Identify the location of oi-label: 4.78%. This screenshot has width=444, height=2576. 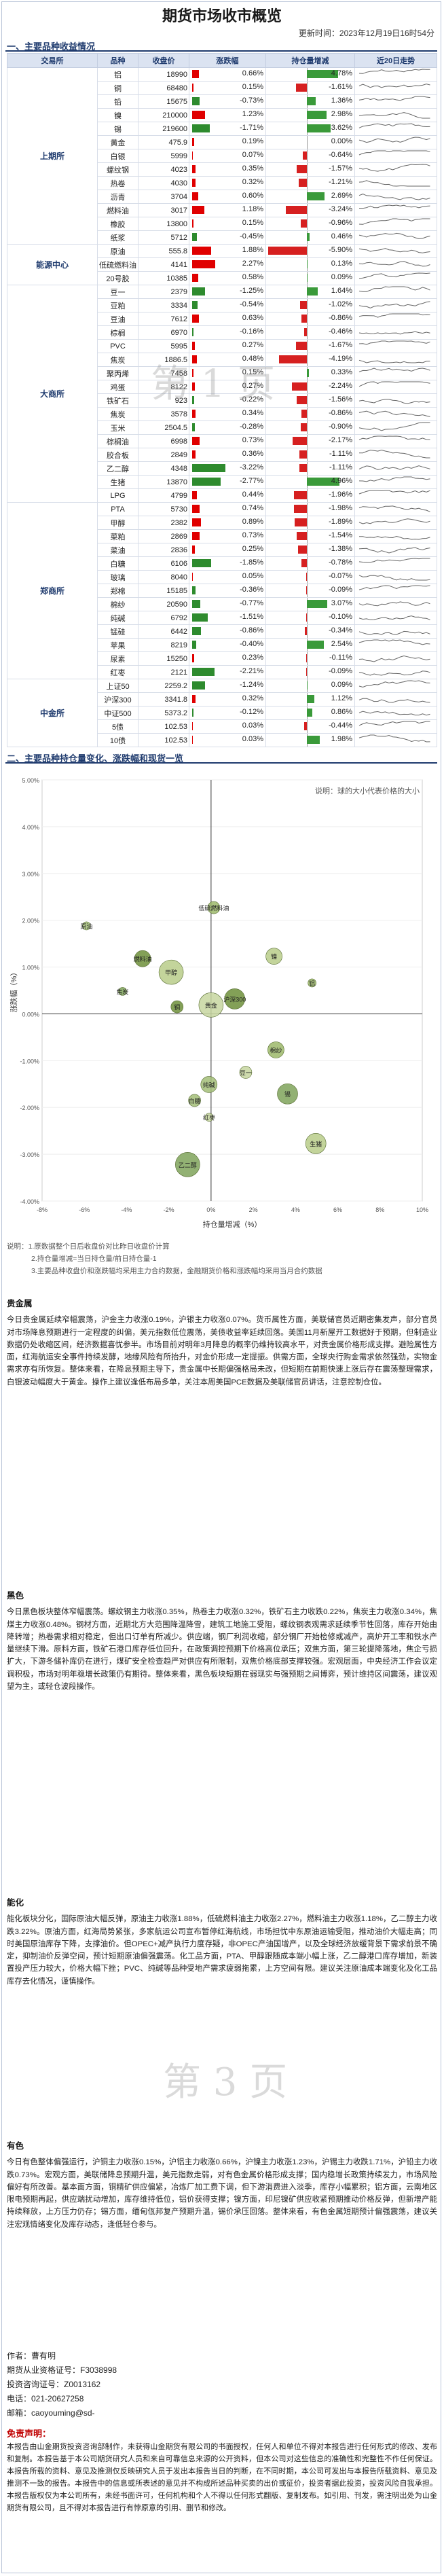
(342, 73).